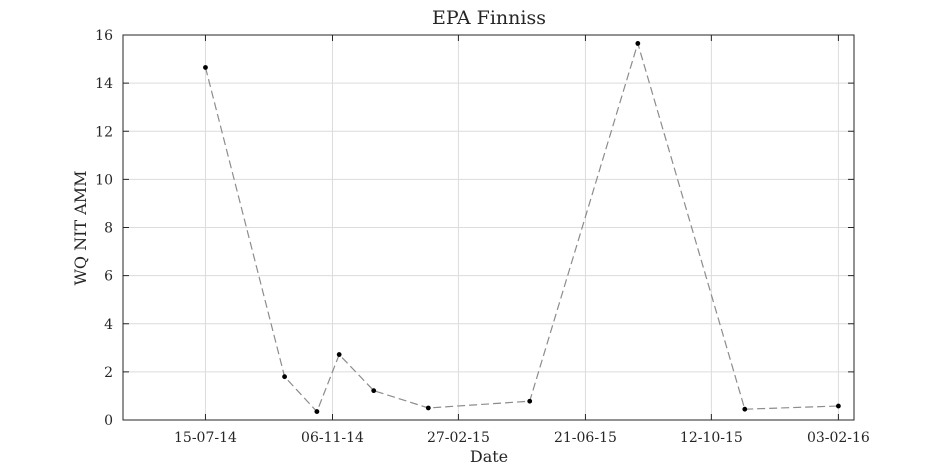 Image resolution: width=945 pixels, height=472 pixels. What do you see at coordinates (489, 18) in the screenshot?
I see `chart-title: EPA Finniss` at bounding box center [489, 18].